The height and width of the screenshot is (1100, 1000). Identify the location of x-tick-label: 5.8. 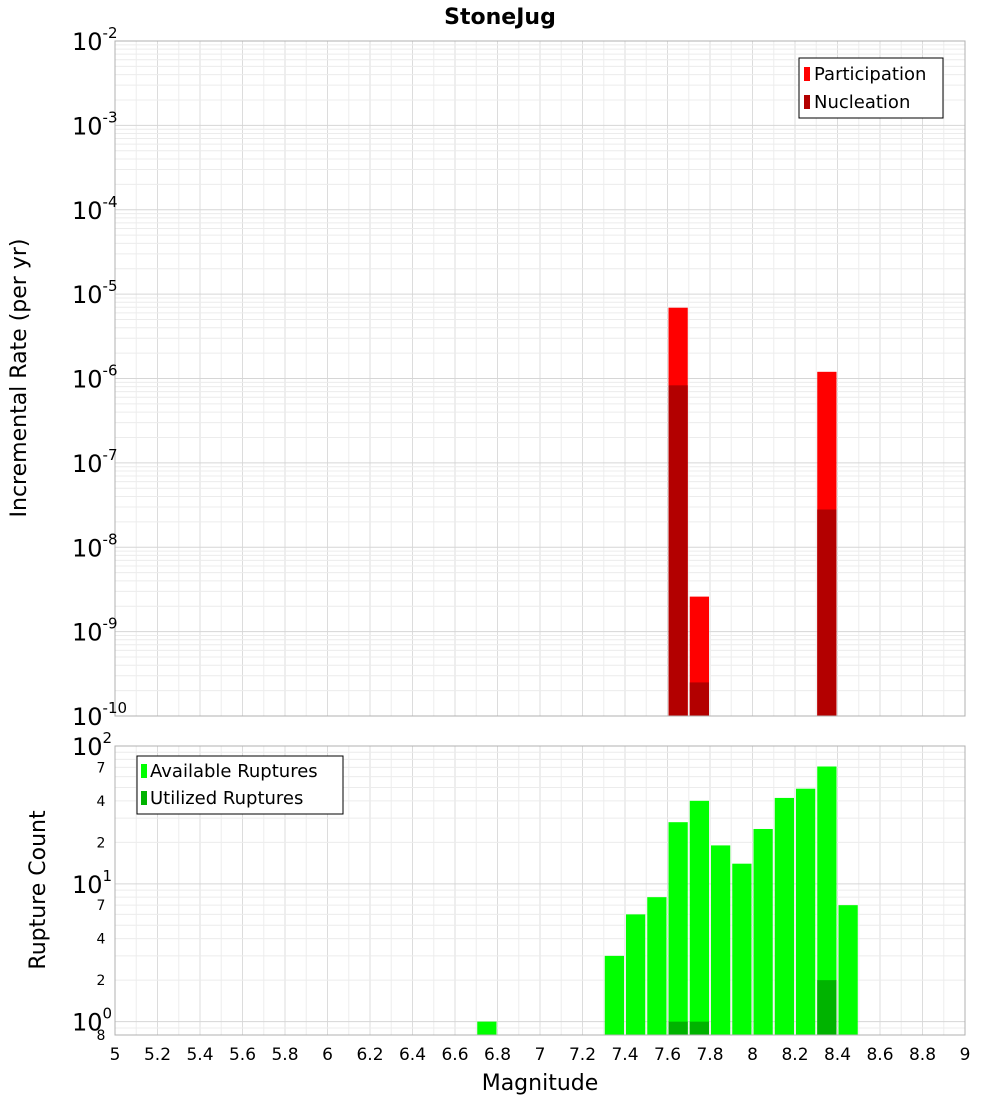
(284, 1055).